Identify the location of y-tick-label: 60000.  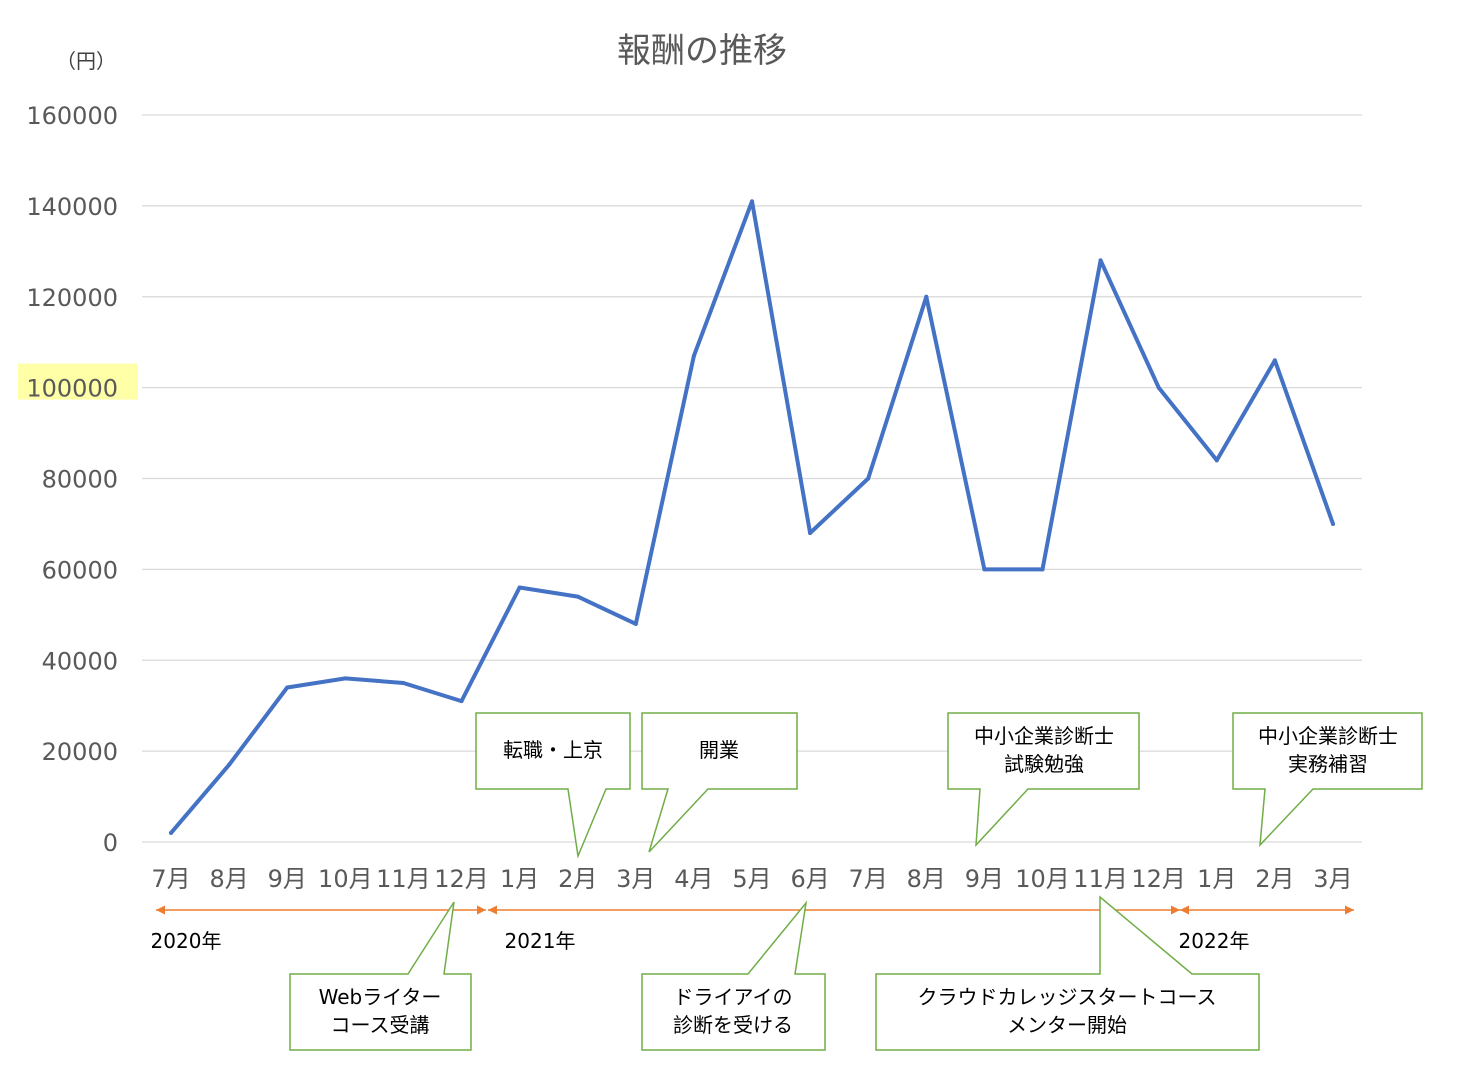
(80, 570).